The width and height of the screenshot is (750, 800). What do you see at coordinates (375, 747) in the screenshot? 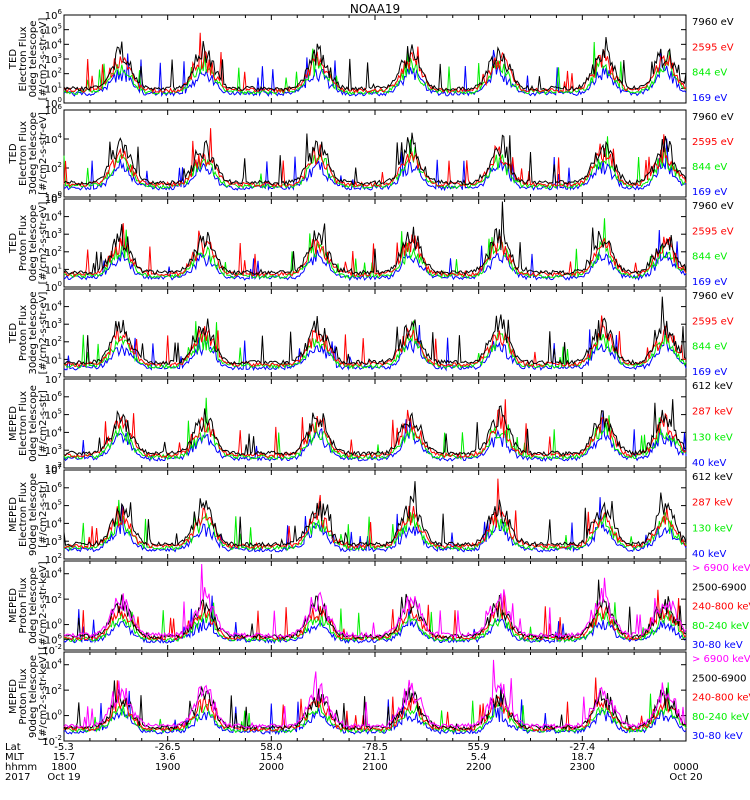
I see `x-tick-label: -78.5` at bounding box center [375, 747].